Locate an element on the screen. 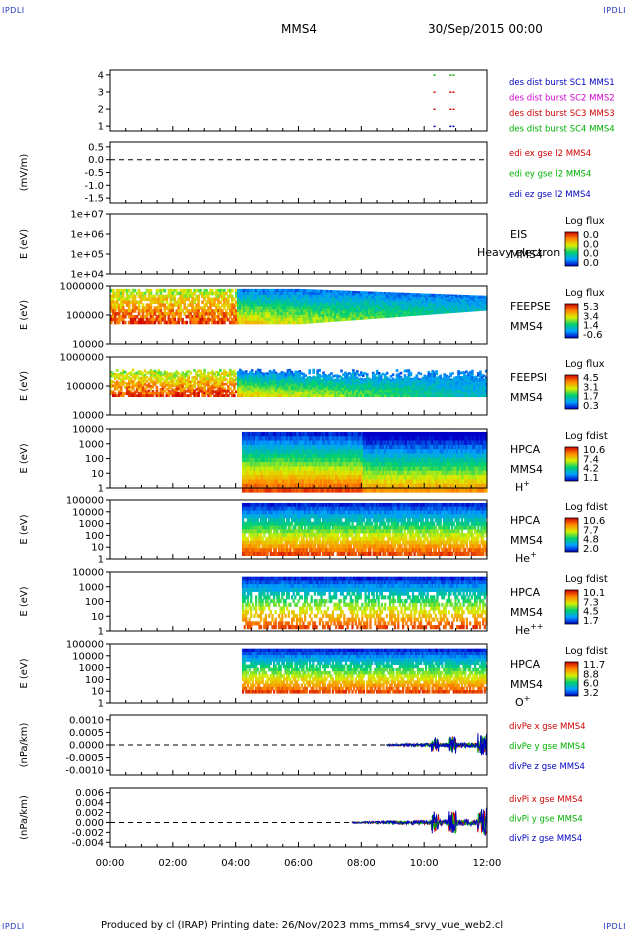 Image resolution: width=630 pixels, height=934 pixels. burst-mark is located at coordinates (453, 109).